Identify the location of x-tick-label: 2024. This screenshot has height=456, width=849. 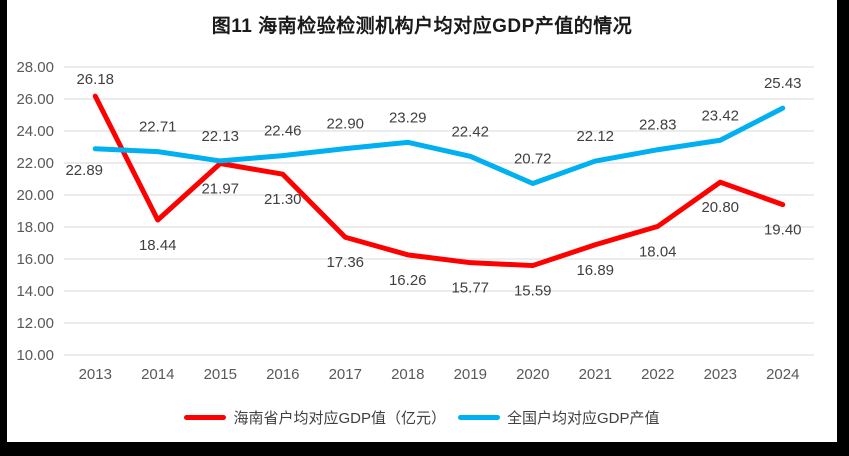
(782, 374).